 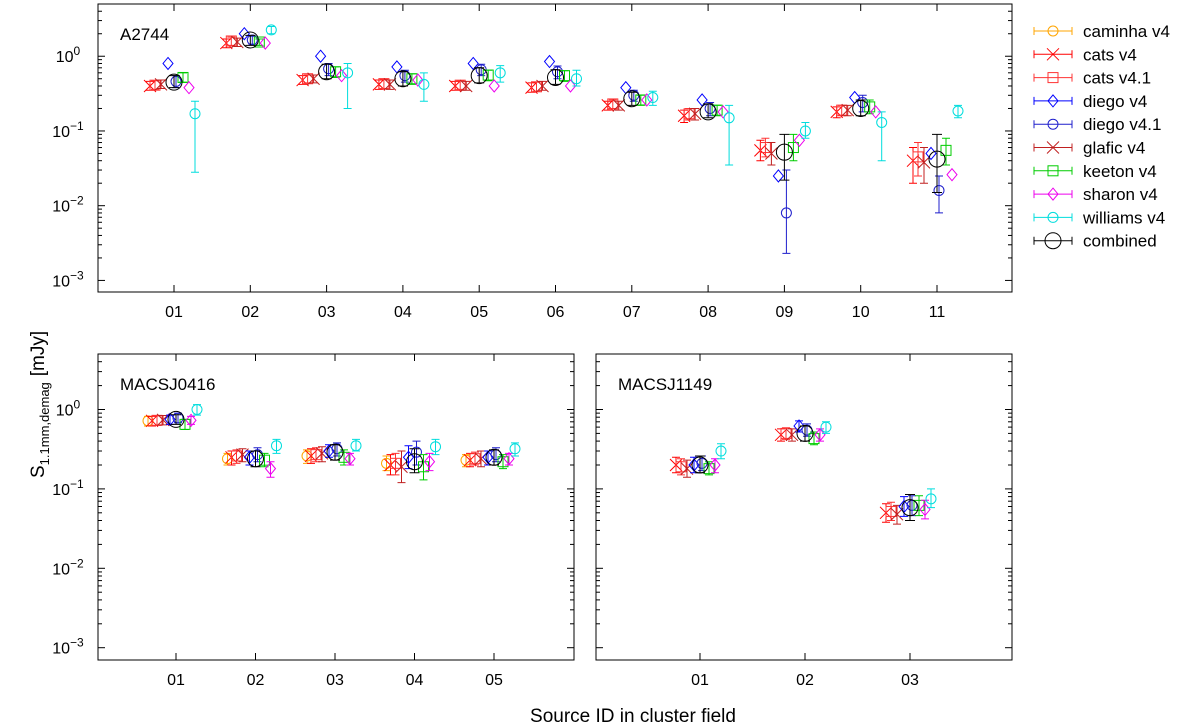 What do you see at coordinates (861, 312) in the screenshot?
I see `x-tick-label: 10` at bounding box center [861, 312].